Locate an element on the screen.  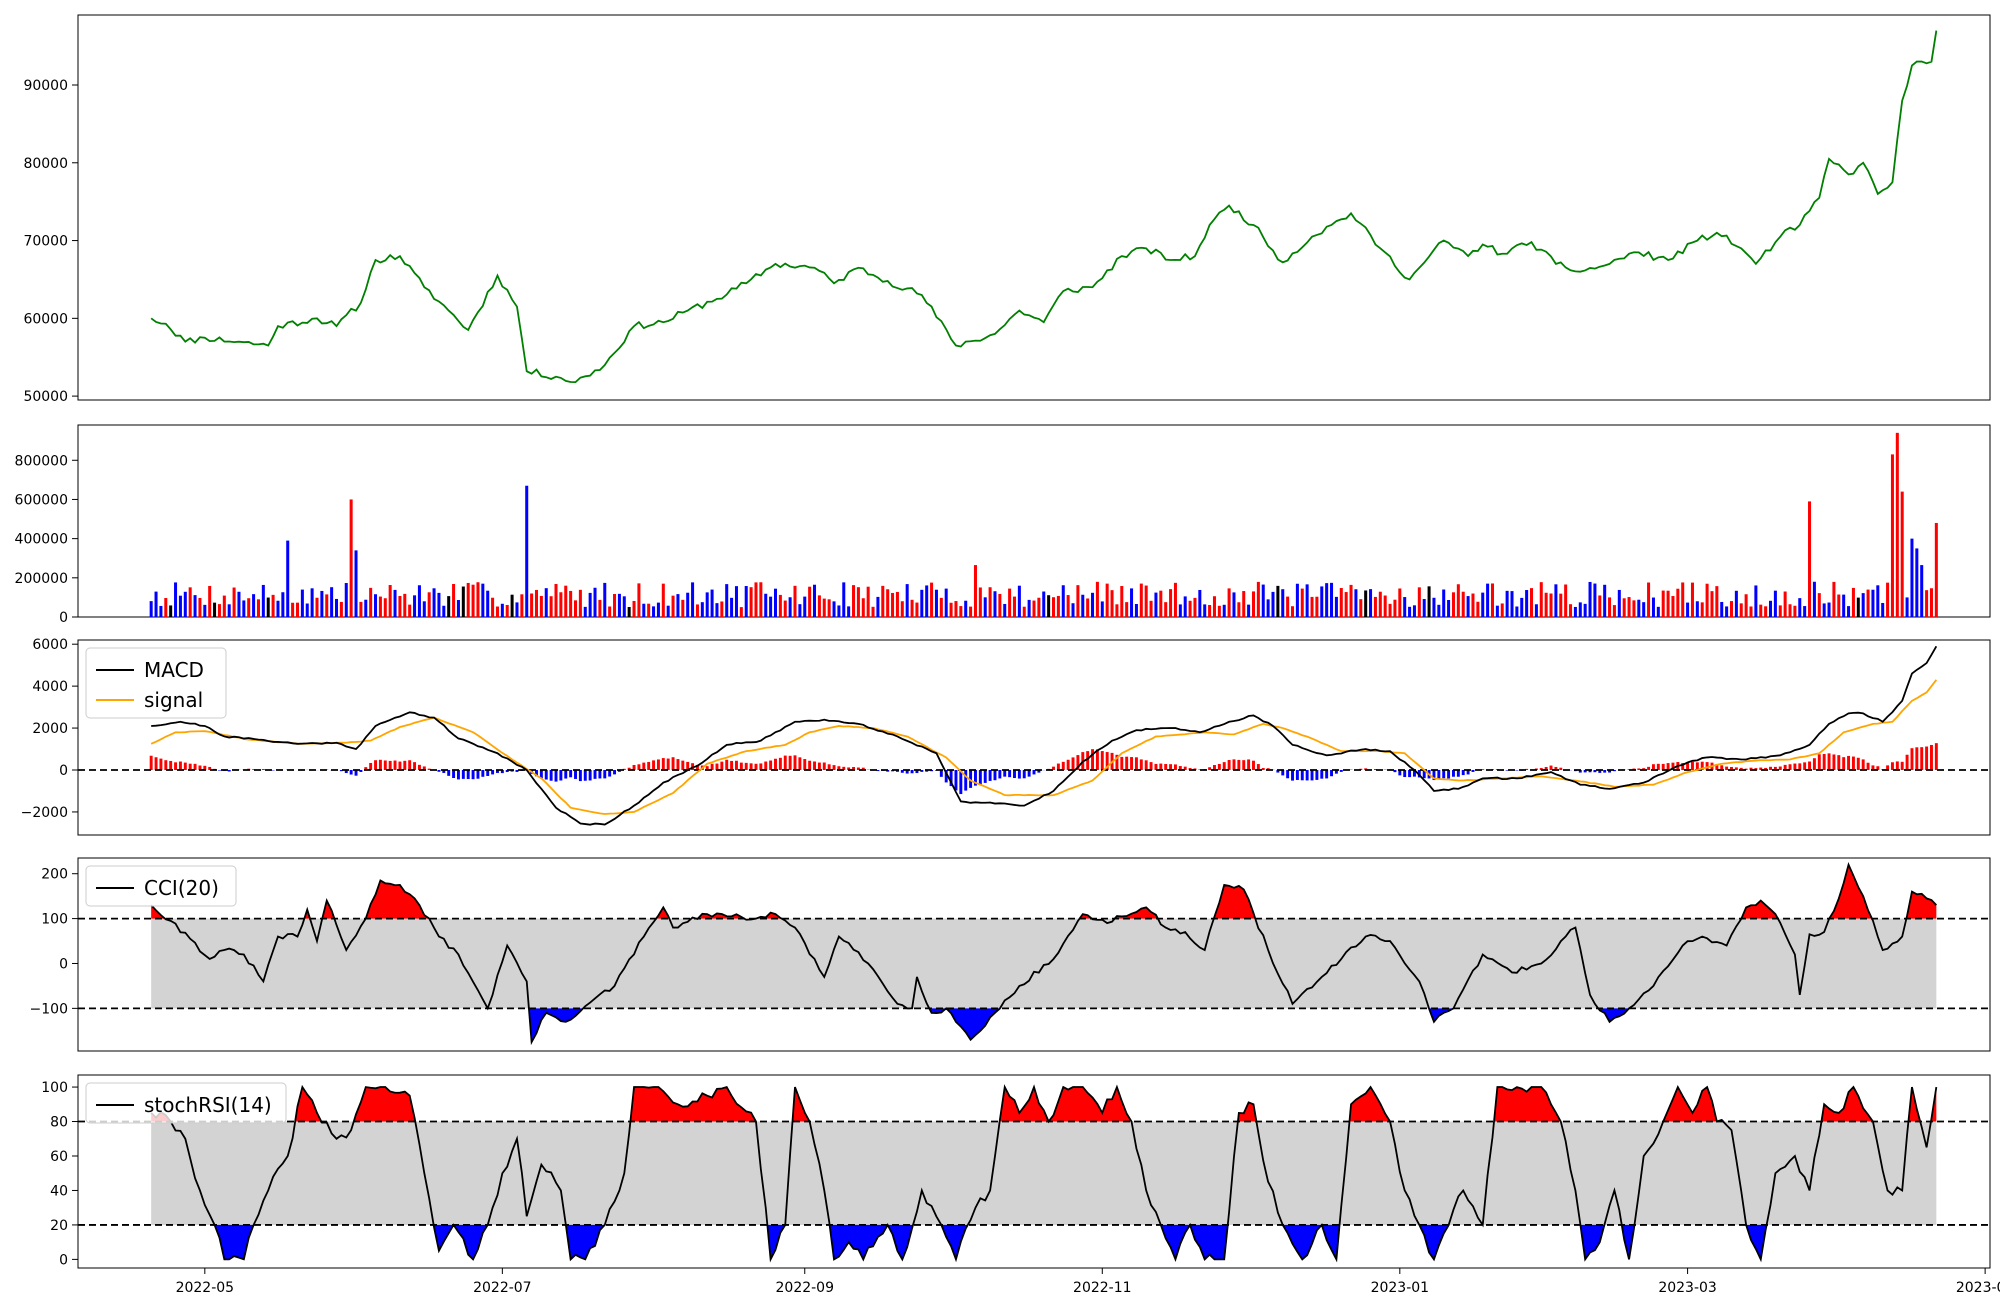
panel-5-ytick-label: 40 is located at coordinates (59, 1191).